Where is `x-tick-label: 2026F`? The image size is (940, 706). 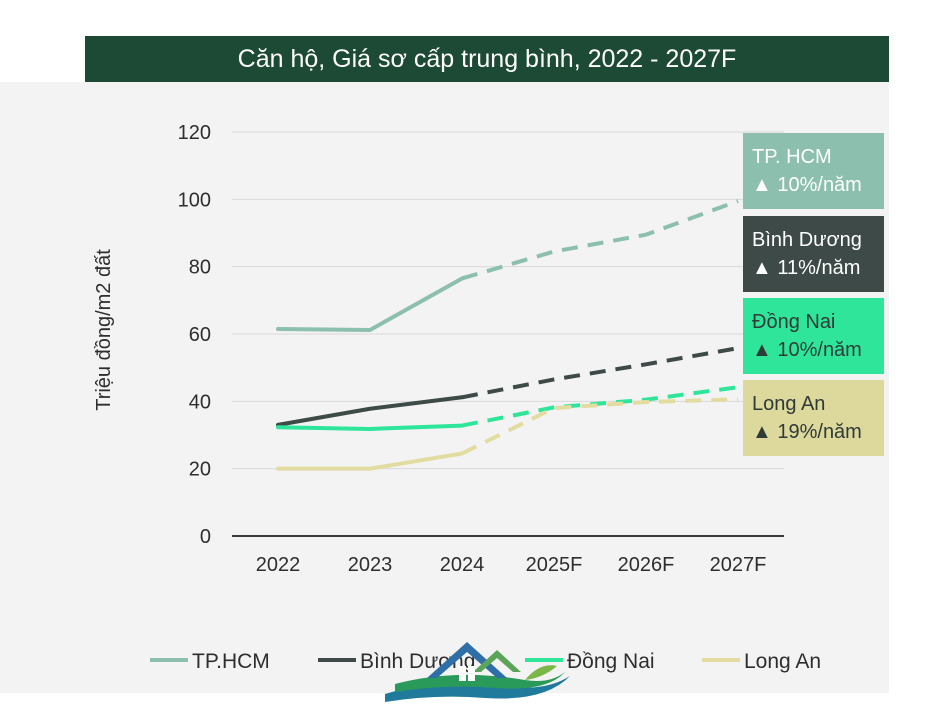 x-tick-label: 2026F is located at coordinates (646, 565).